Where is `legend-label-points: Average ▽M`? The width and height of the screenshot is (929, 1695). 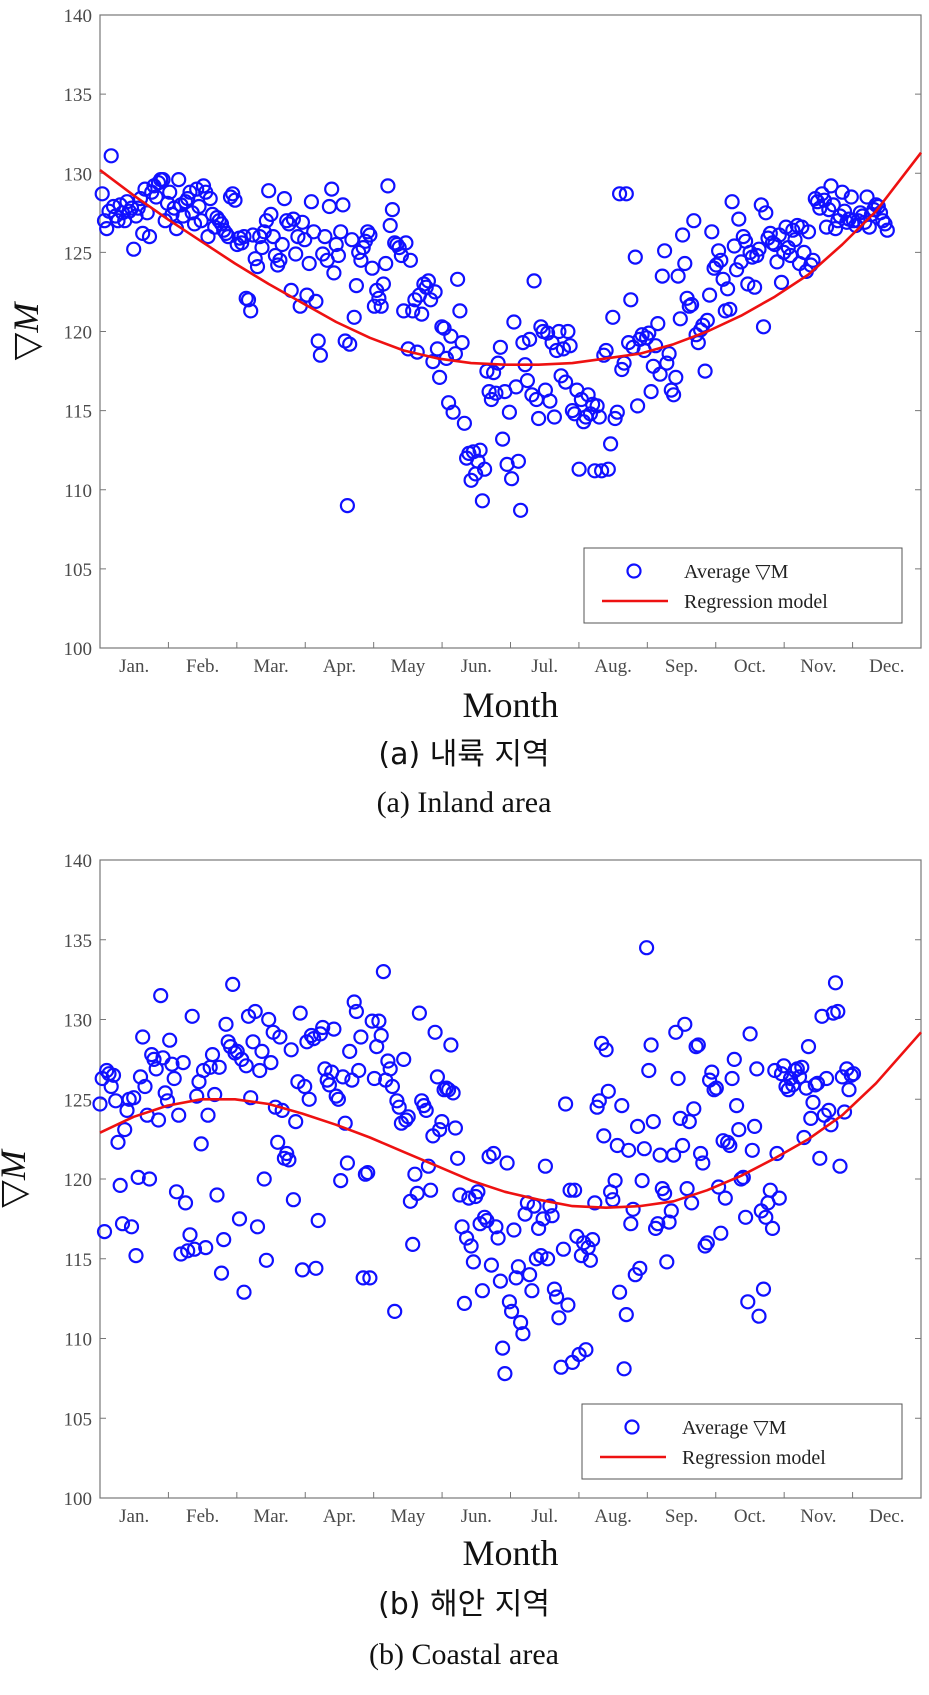
legend-label-points: Average ▽M is located at coordinates (736, 572).